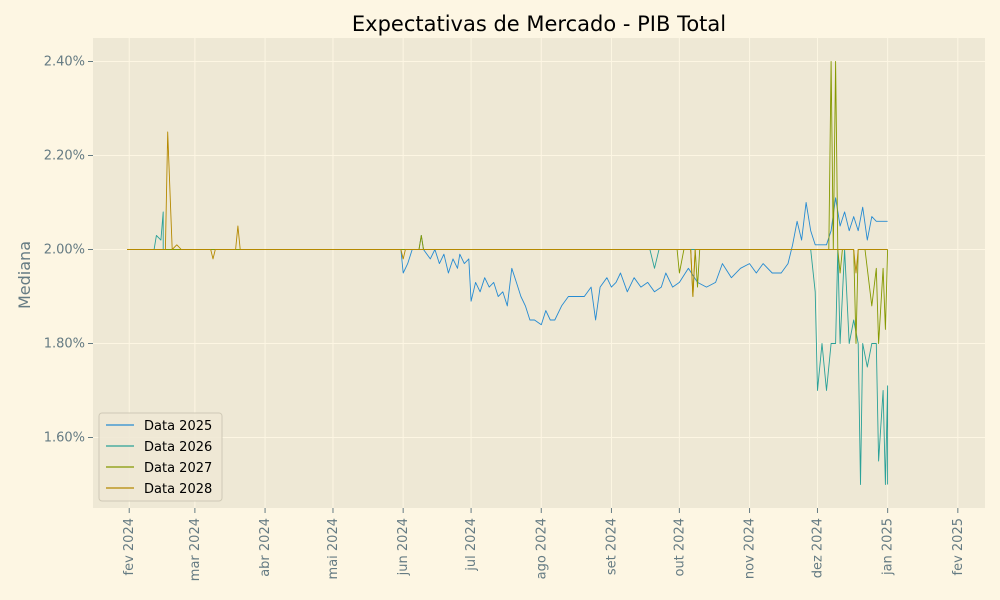  Describe the element at coordinates (958, 546) in the screenshot. I see `x-tick-label: fev 2025` at that location.